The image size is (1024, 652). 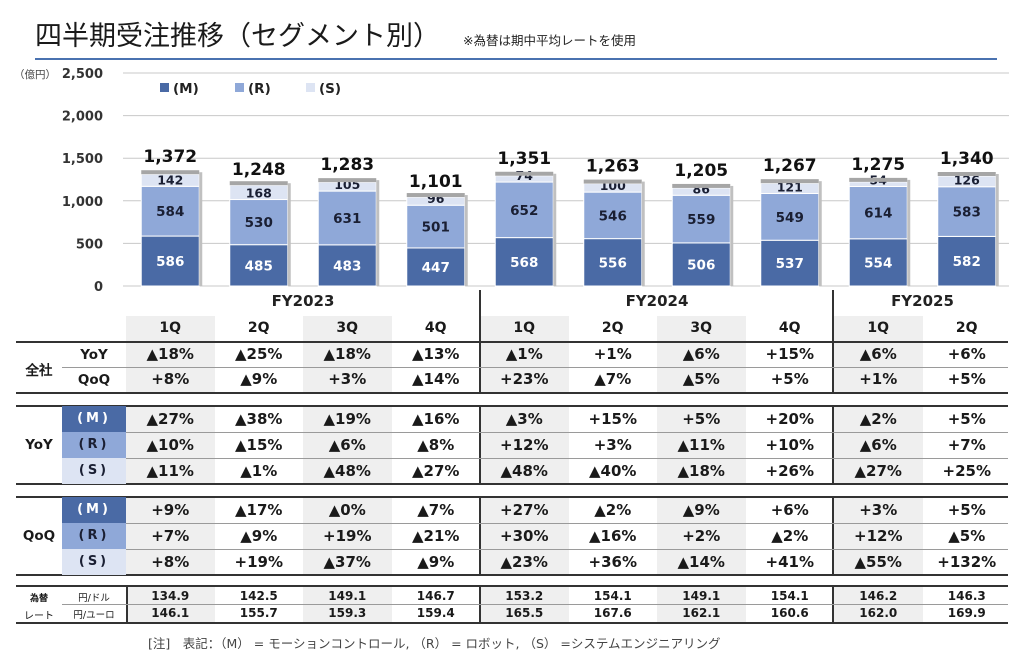 I want to click on page-title: 四半期受注推移（セグメント別）, so click(x=237, y=36).